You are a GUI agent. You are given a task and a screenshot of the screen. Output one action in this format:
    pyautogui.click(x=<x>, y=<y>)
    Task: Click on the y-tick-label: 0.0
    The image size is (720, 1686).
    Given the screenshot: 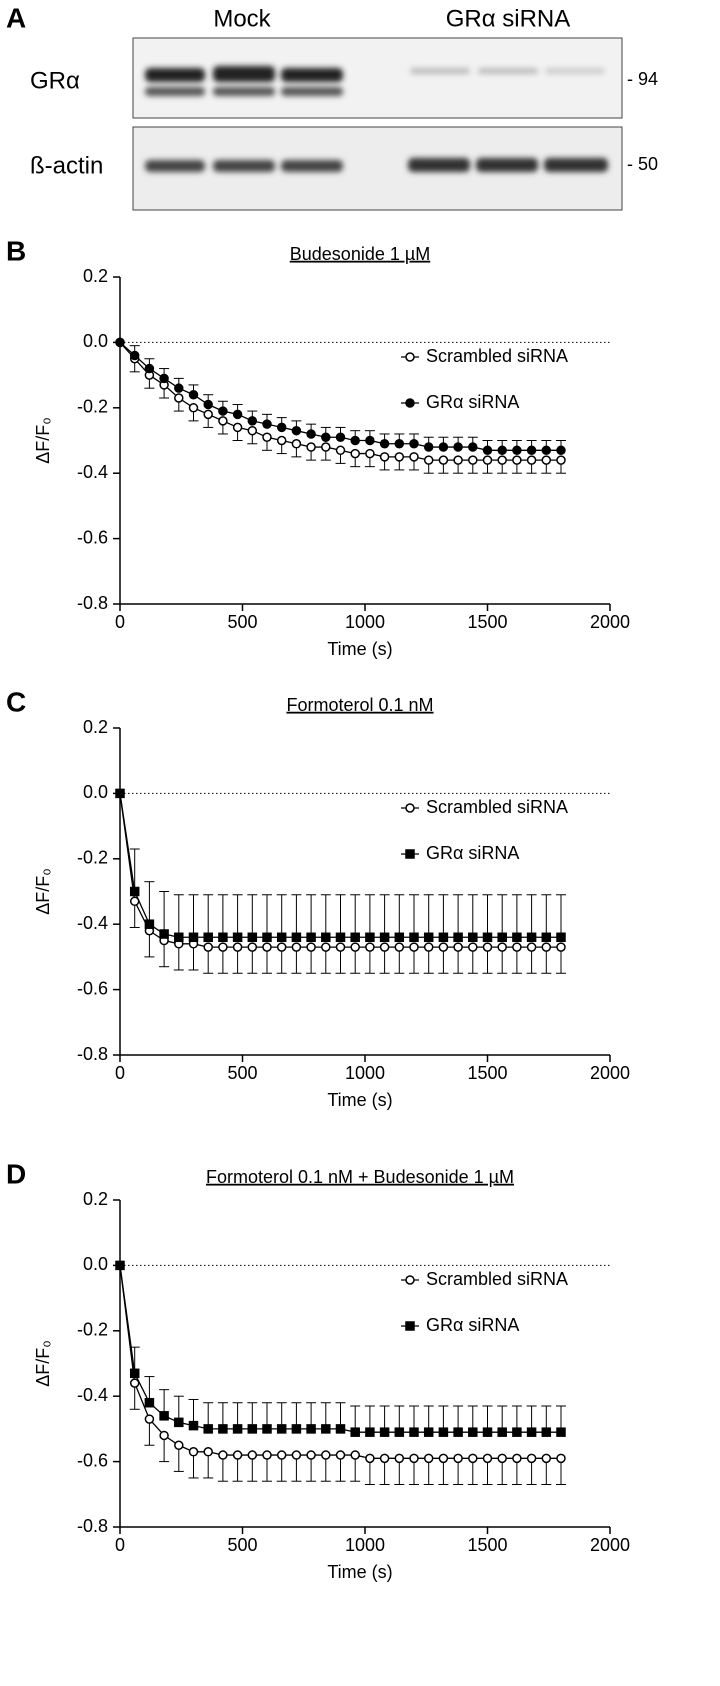 What is the action you would take?
    pyautogui.click(x=95, y=341)
    